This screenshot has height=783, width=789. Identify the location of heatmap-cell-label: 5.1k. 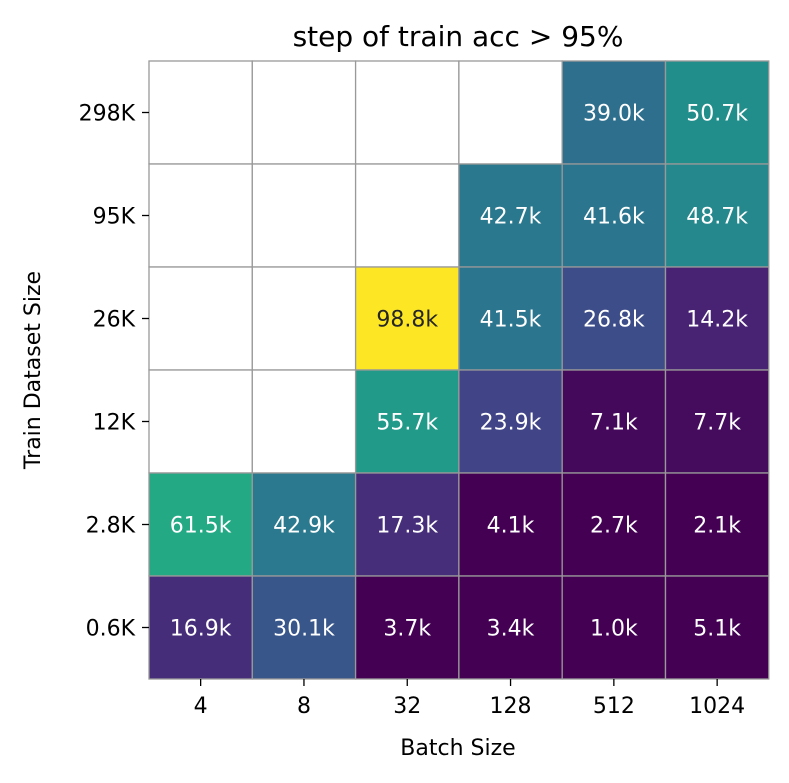
(717, 629).